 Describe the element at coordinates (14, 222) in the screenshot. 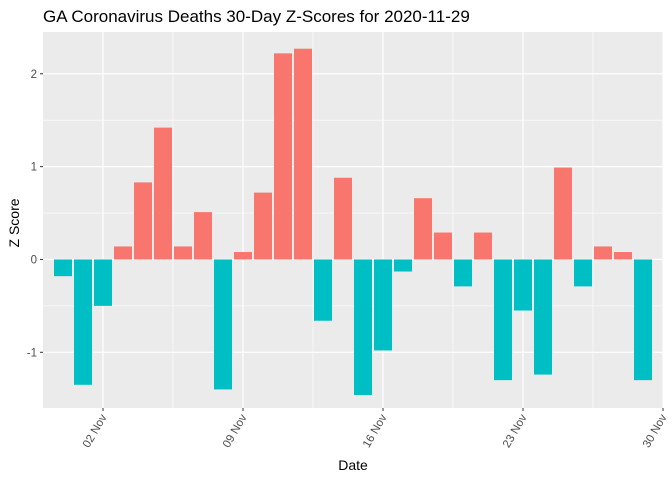

I see `y-axis-label: Z Score` at that location.